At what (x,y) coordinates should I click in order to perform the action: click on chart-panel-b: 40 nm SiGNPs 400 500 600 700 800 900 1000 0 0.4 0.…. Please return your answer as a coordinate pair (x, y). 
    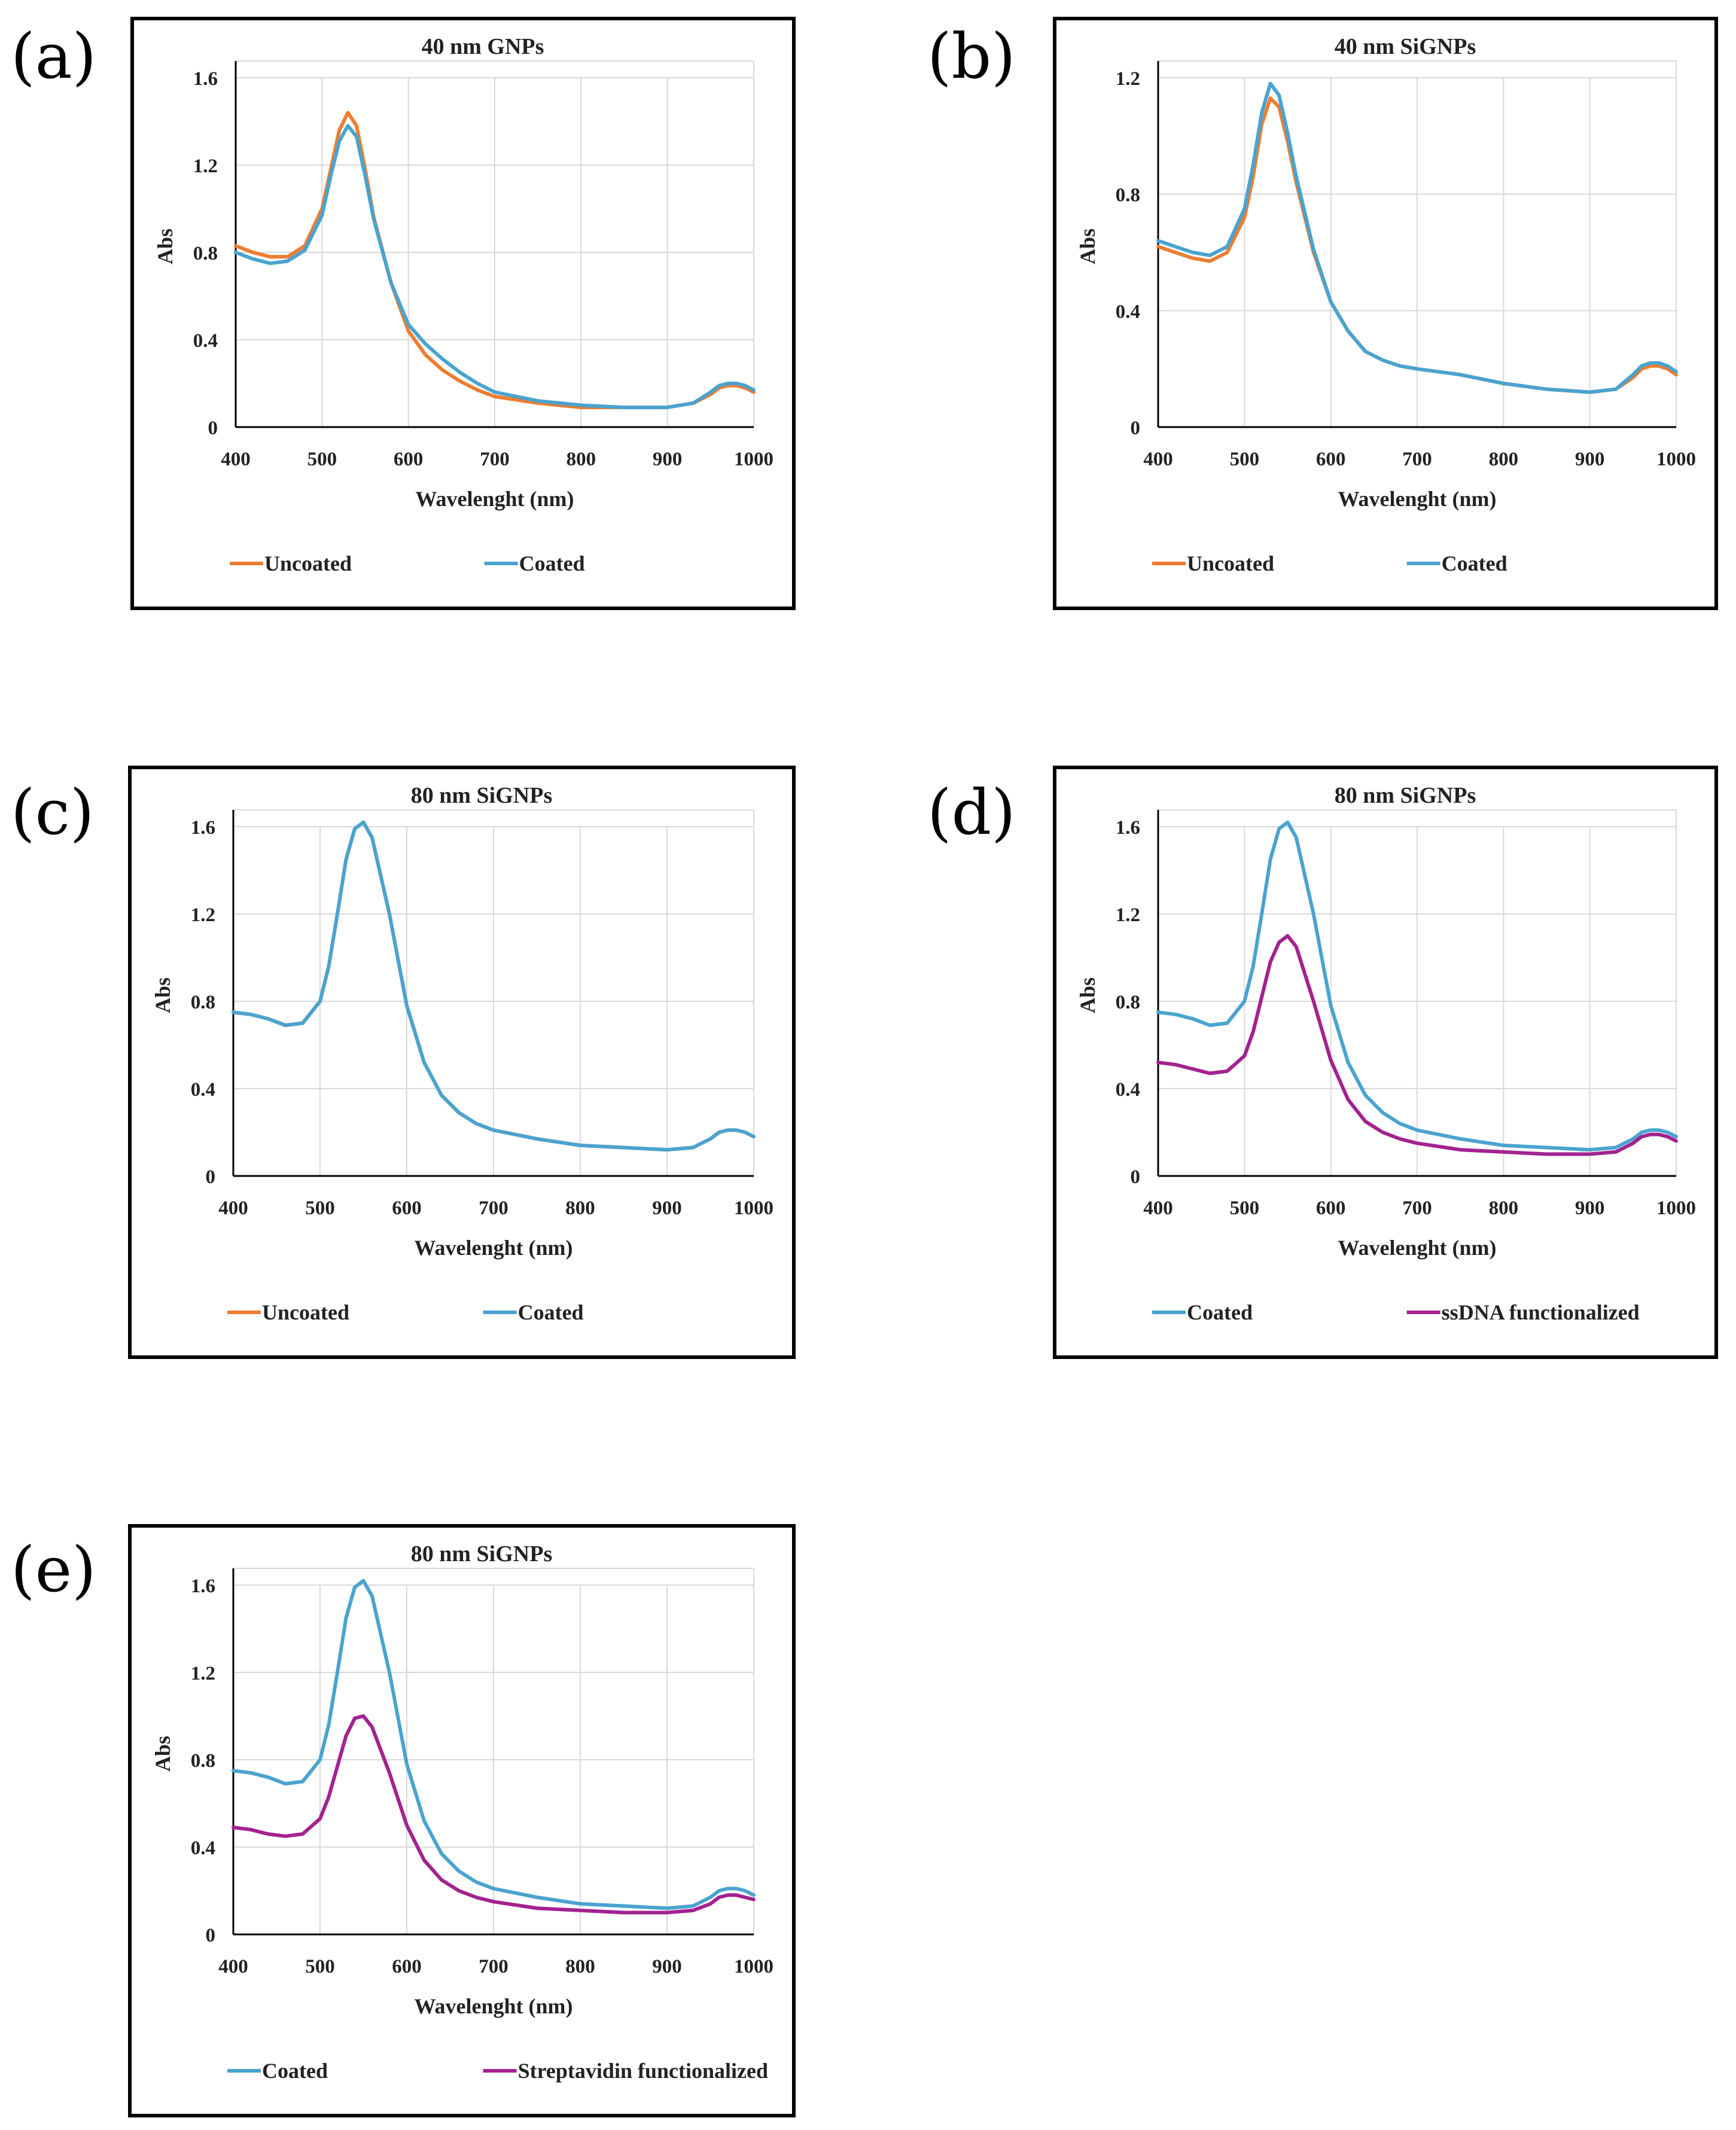
    Looking at the image, I should click on (1385, 313).